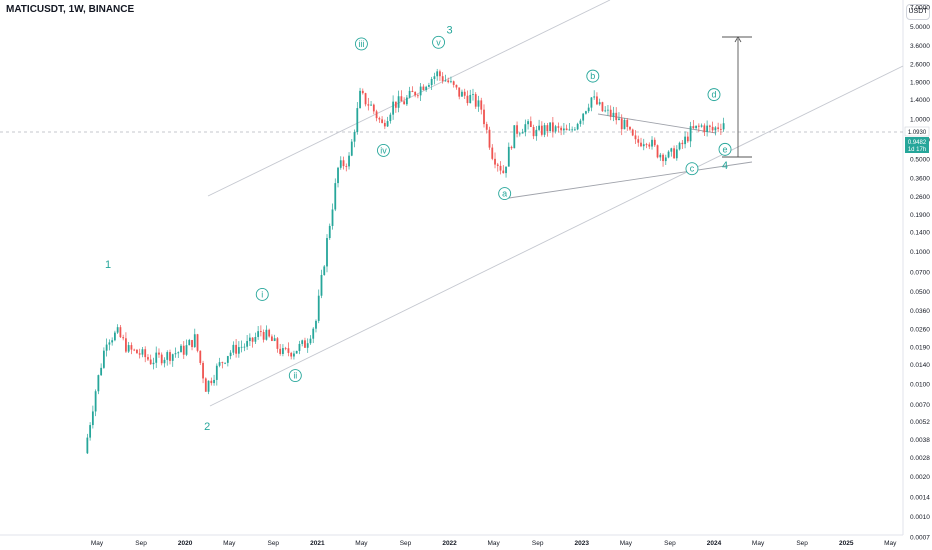 Image resolution: width=932 pixels, height=550 pixels. What do you see at coordinates (920, 517) in the screenshot?
I see `price-tick-label: 0.0010` at bounding box center [920, 517].